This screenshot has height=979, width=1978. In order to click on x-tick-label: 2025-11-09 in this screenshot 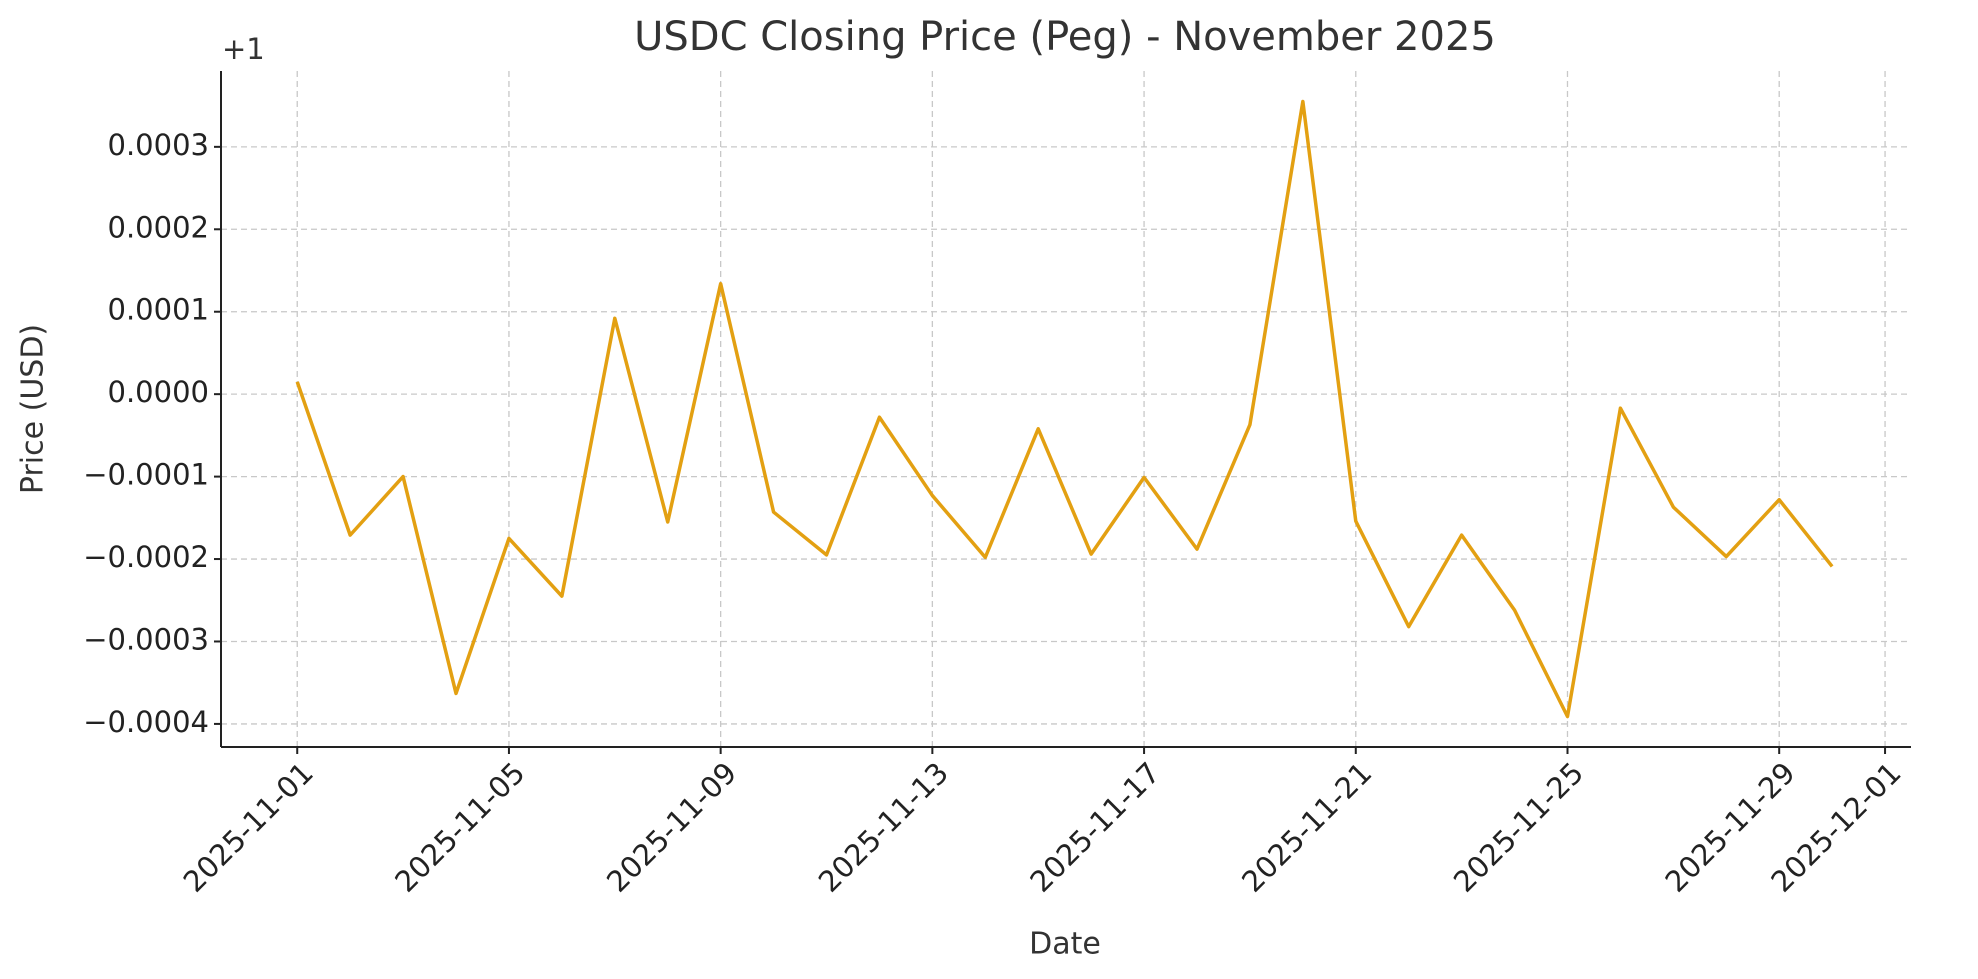, I will do `click(671, 827)`.